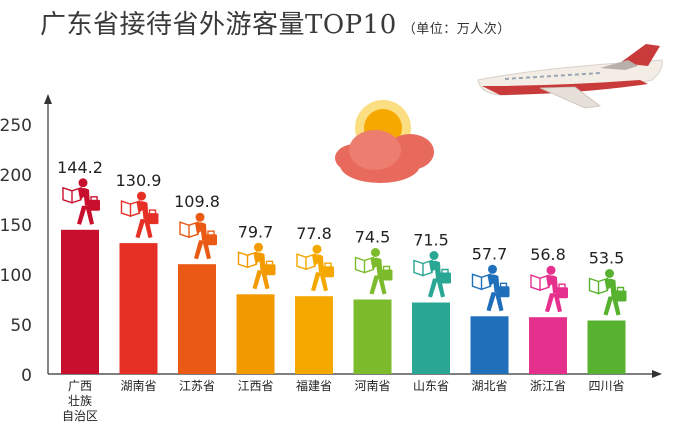 This screenshot has height=428, width=699. Describe the element at coordinates (80, 401) in the screenshot. I see `x-tick-label-1: 广西壮族自治区` at that location.